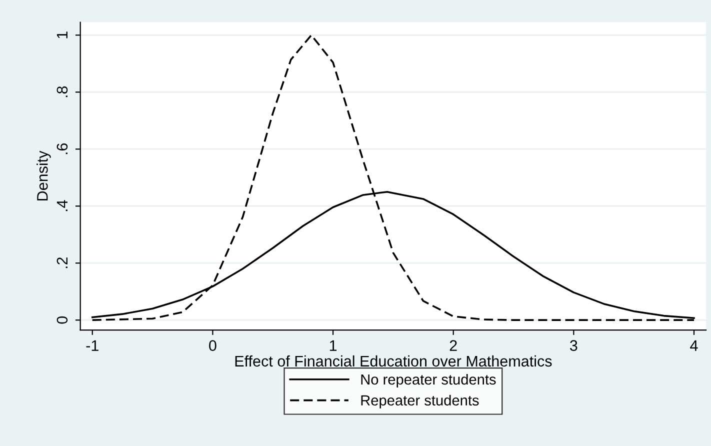 This screenshot has width=711, height=446. What do you see at coordinates (453, 345) in the screenshot?
I see `x-tick-label: 2` at bounding box center [453, 345].